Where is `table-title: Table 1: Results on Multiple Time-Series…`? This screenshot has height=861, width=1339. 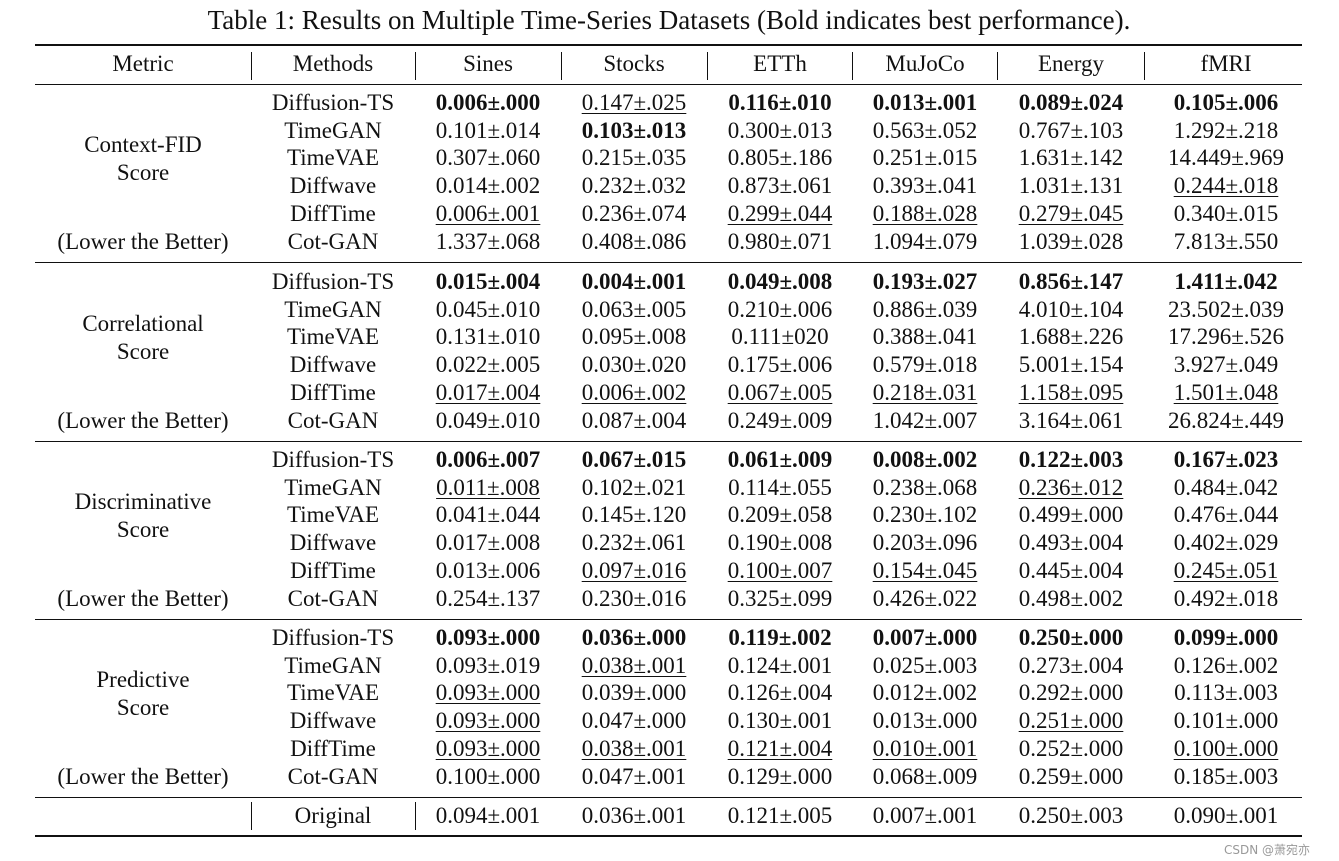
table-title: Table 1: Results on Multiple Time-Series… is located at coordinates (669, 20).